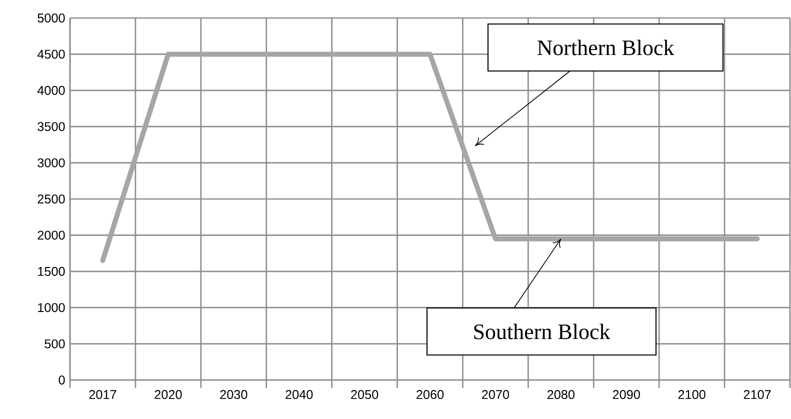  Describe the element at coordinates (364, 395) in the screenshot. I see `x-tick-label: 2050` at that location.